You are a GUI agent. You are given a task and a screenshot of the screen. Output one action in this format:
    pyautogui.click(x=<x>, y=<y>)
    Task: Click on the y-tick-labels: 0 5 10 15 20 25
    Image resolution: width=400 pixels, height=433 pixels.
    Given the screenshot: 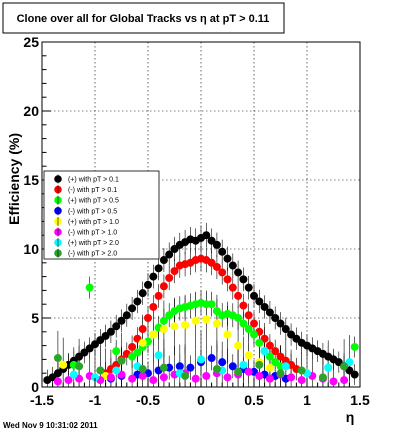 What is the action you would take?
    pyautogui.click(x=31, y=214)
    